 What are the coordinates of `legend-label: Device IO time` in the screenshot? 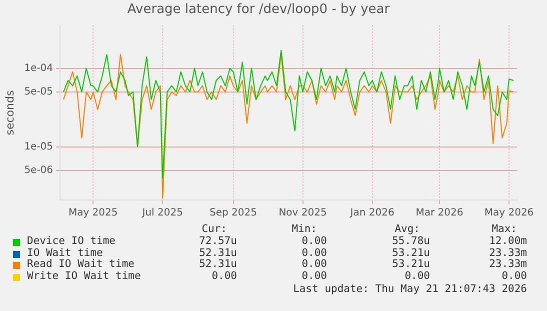 It's located at (71, 241).